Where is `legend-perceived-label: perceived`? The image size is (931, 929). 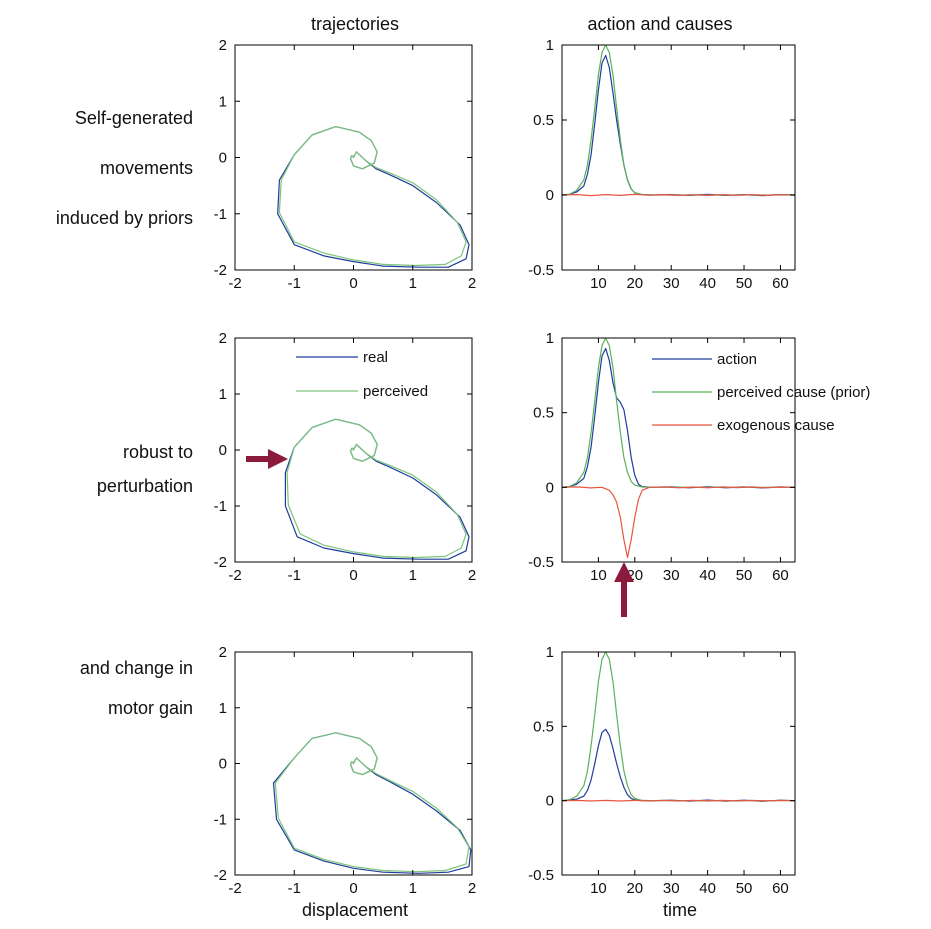 legend-perceived-label: perceived is located at coordinates (395, 391).